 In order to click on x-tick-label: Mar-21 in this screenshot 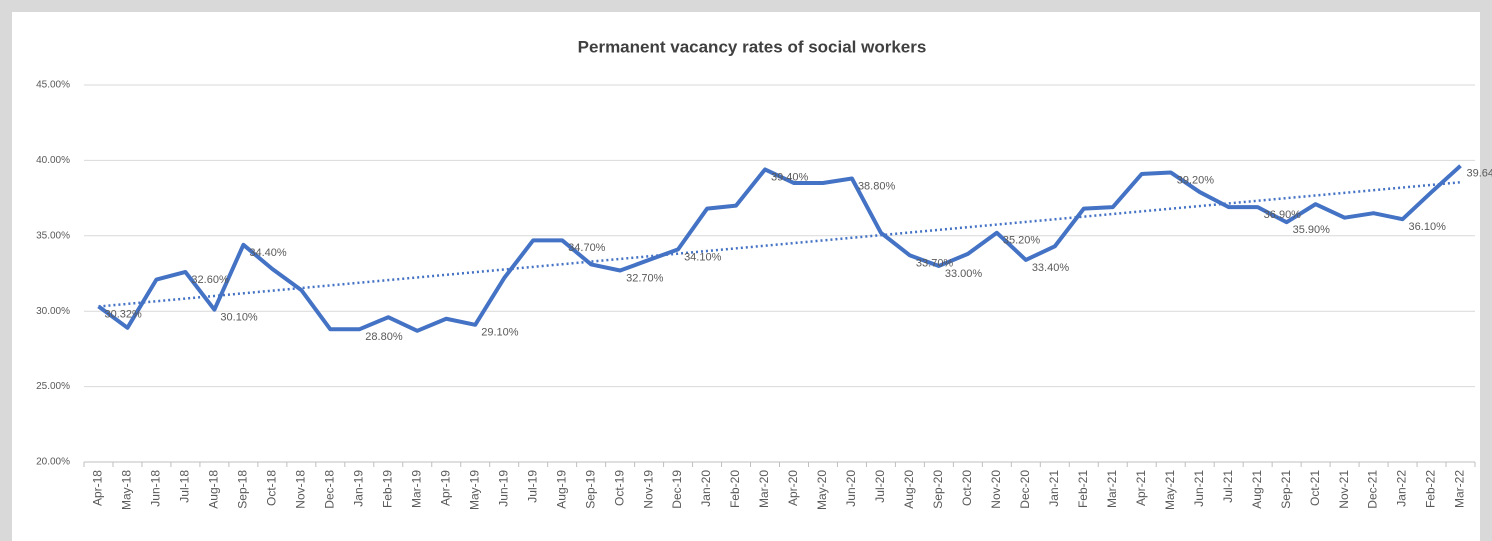, I will do `click(1112, 489)`.